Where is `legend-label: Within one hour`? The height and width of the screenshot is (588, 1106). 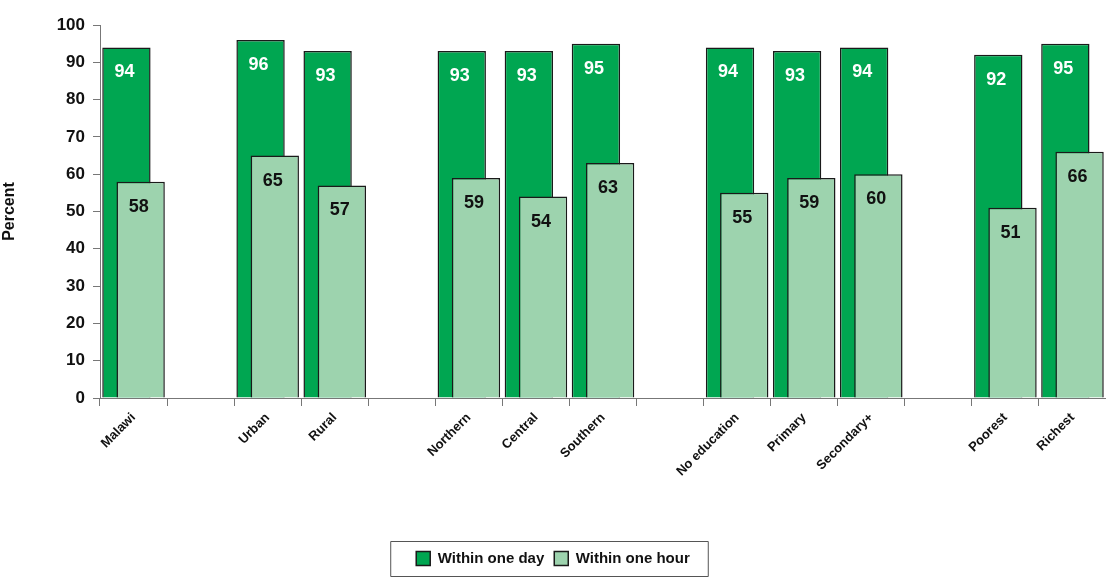
legend-label: Within one hour is located at coordinates (632, 557).